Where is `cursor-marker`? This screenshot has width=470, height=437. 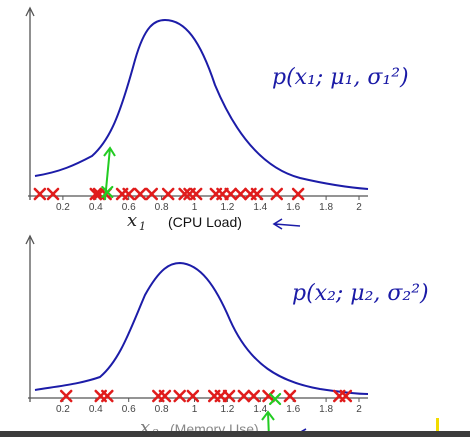 cursor-marker is located at coordinates (437, 424).